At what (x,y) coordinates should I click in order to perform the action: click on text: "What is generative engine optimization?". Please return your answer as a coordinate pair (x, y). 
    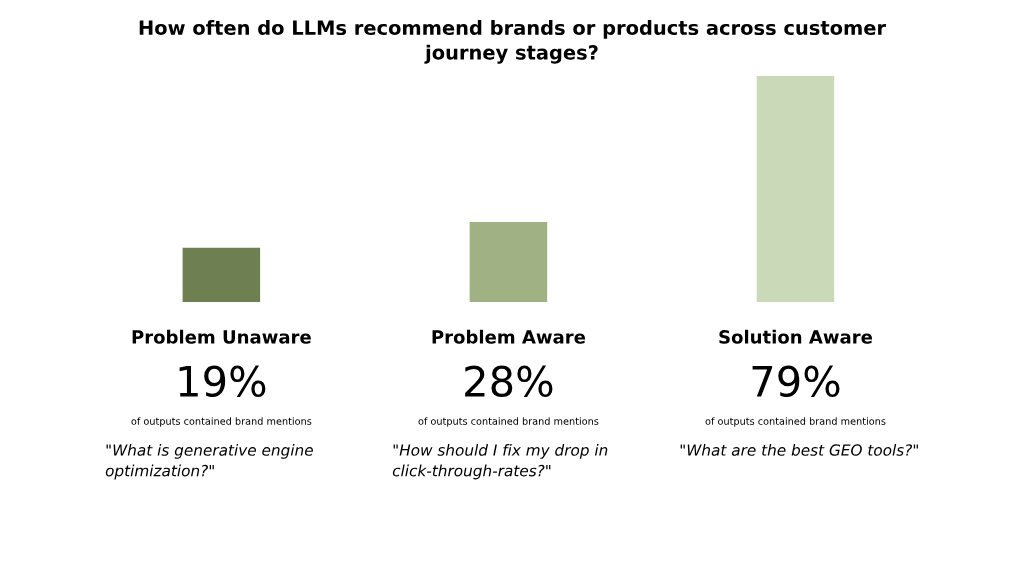
    Looking at the image, I should click on (209, 462).